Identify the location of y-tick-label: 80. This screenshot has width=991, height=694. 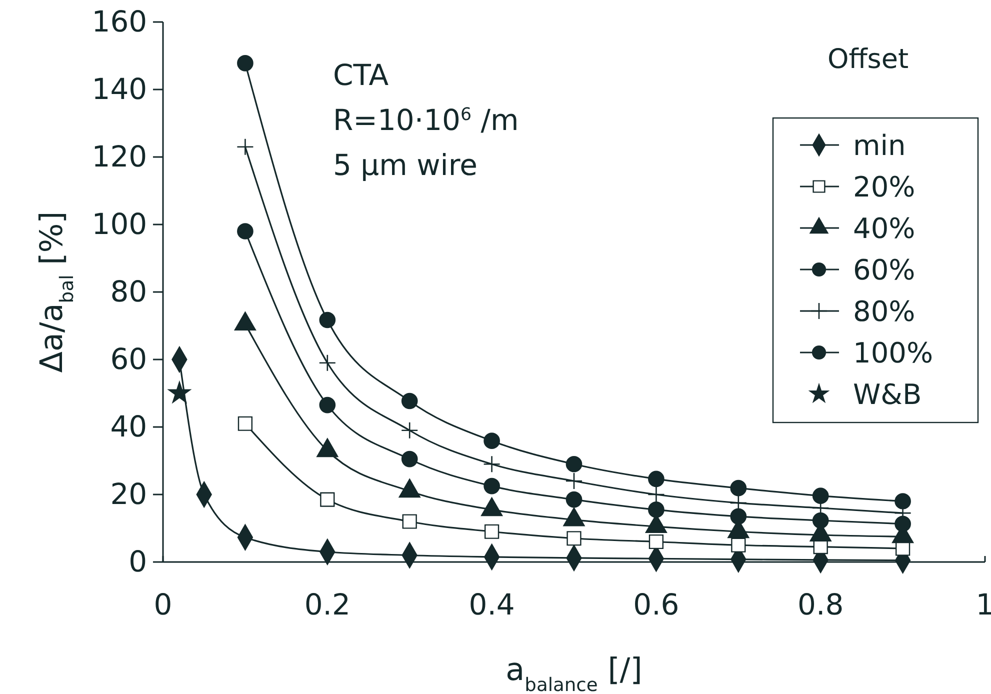
(129, 291).